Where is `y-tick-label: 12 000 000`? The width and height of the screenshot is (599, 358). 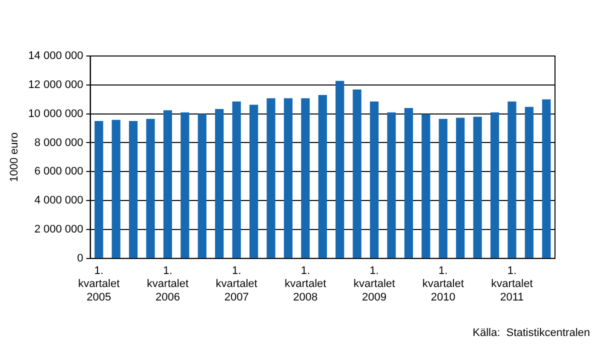
y-tick-label: 12 000 000 is located at coordinates (56, 84).